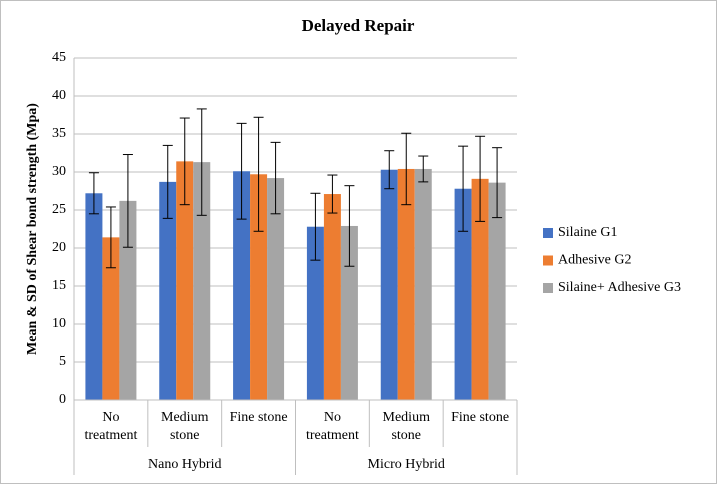 The width and height of the screenshot is (717, 484). Describe the element at coordinates (59, 133) in the screenshot. I see `y-tick-label: 35` at that location.